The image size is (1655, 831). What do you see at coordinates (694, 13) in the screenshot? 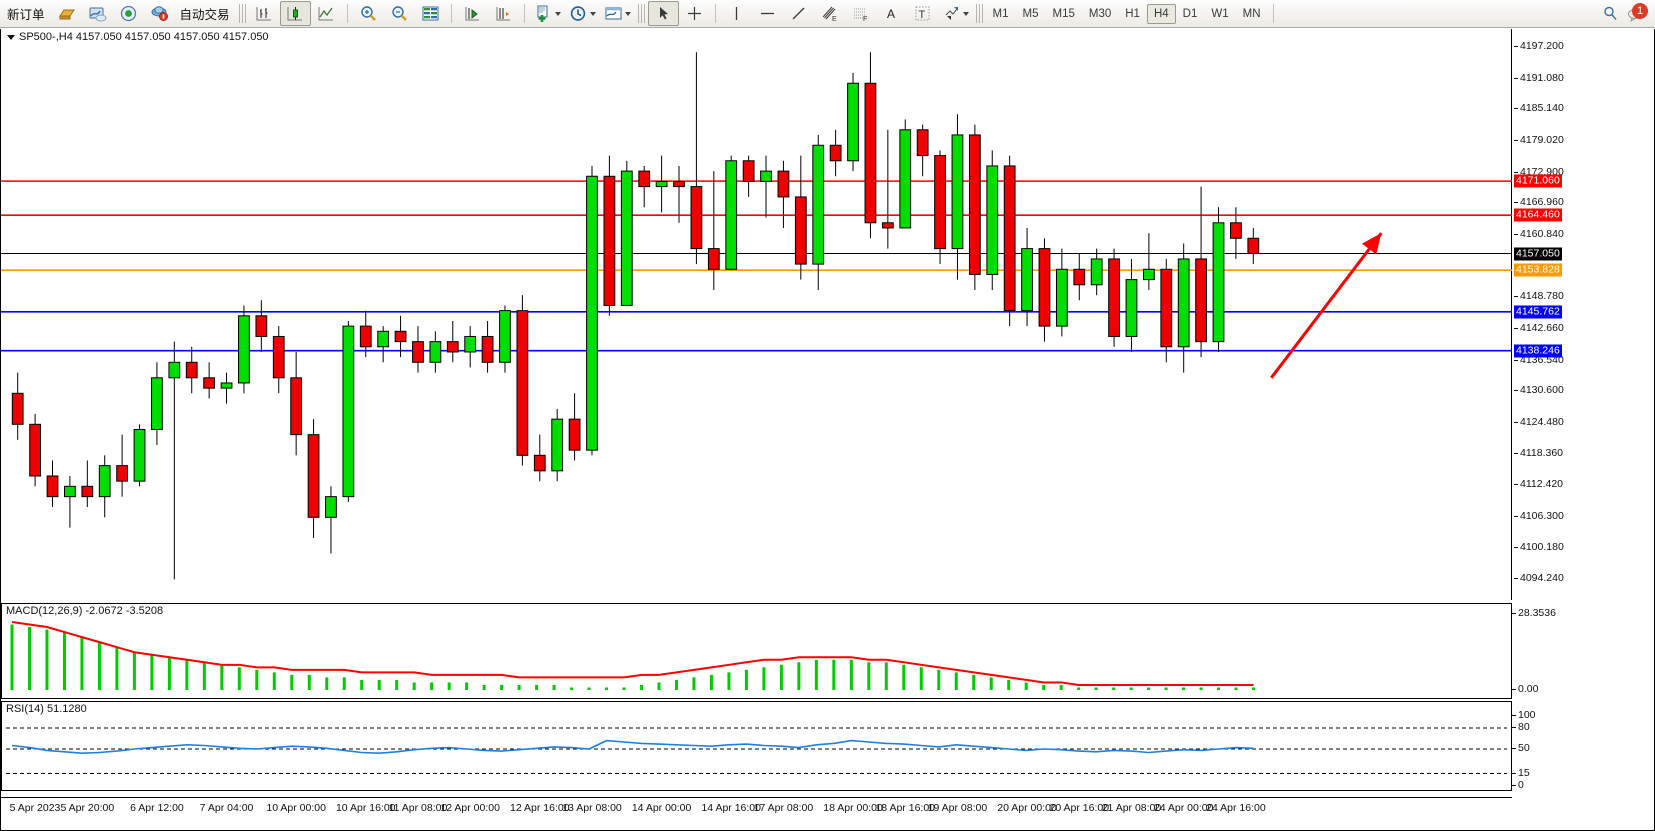
I see `crosshair-icon` at bounding box center [694, 13].